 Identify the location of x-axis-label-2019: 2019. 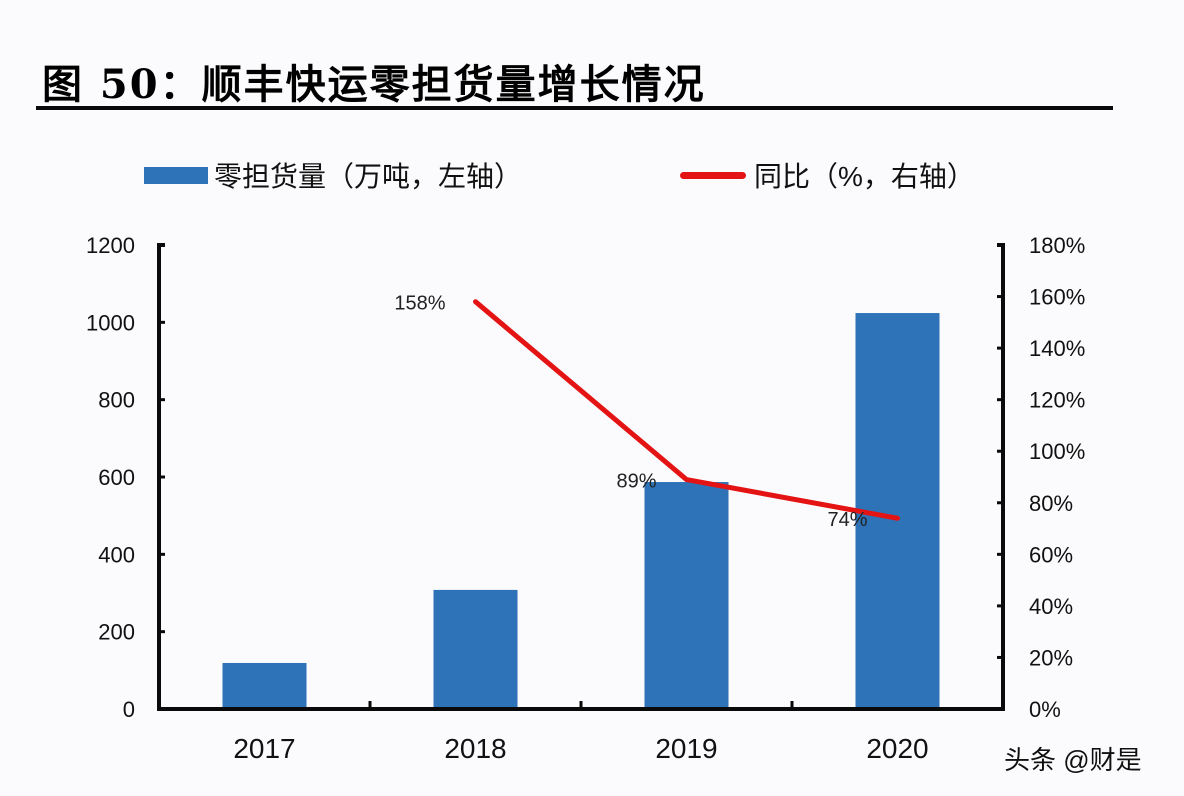
(686, 748).